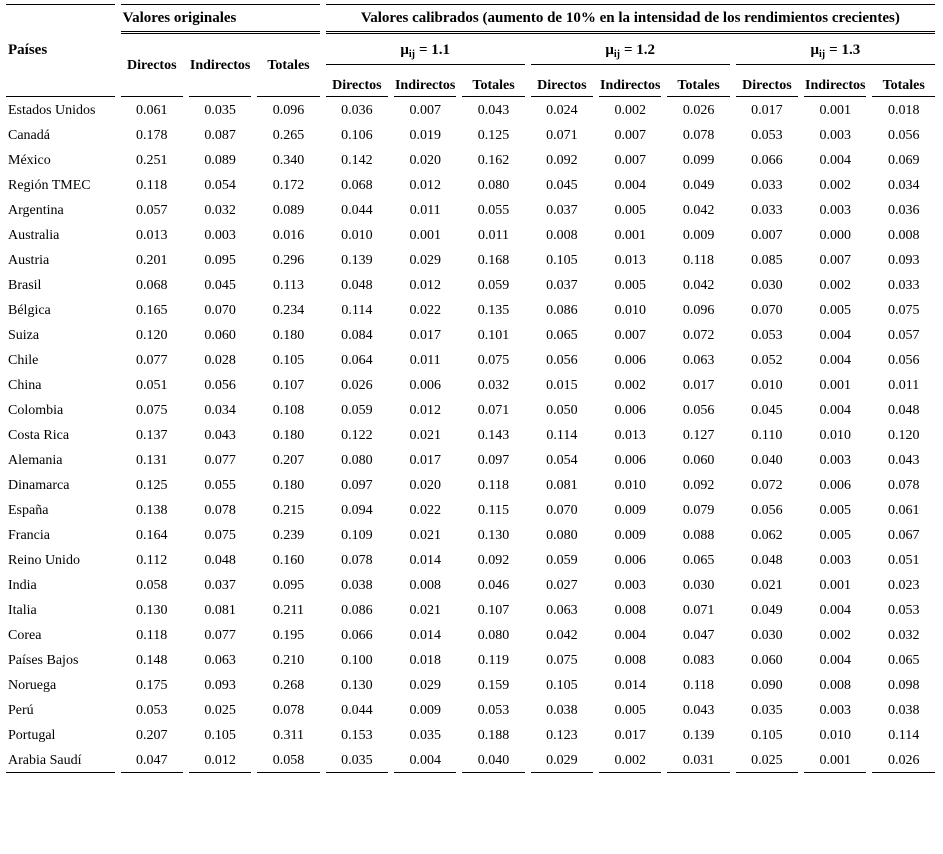  Describe the element at coordinates (767, 110) in the screenshot. I see `value-cell: 0.017` at that location.